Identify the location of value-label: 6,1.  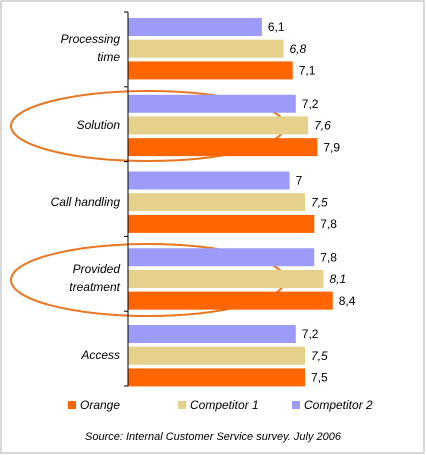
(276, 27).